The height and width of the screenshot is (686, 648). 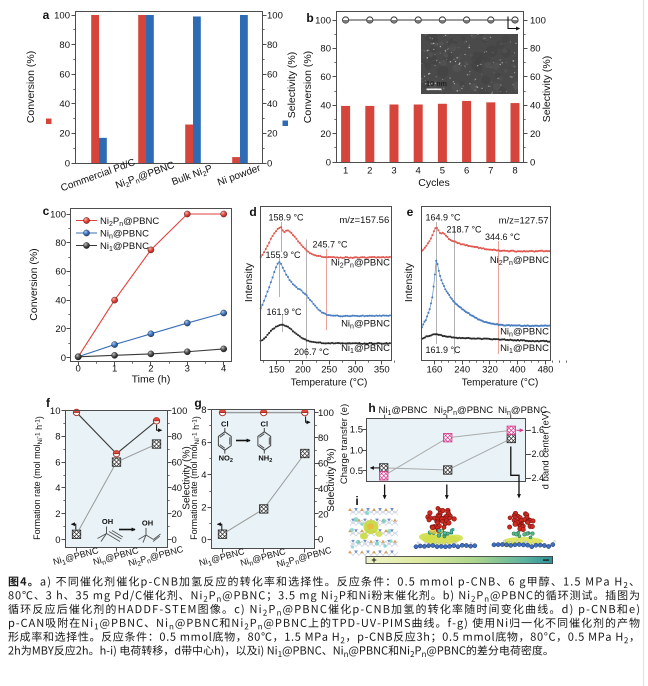 I want to click on svg-text: 1, so click(x=345, y=171).